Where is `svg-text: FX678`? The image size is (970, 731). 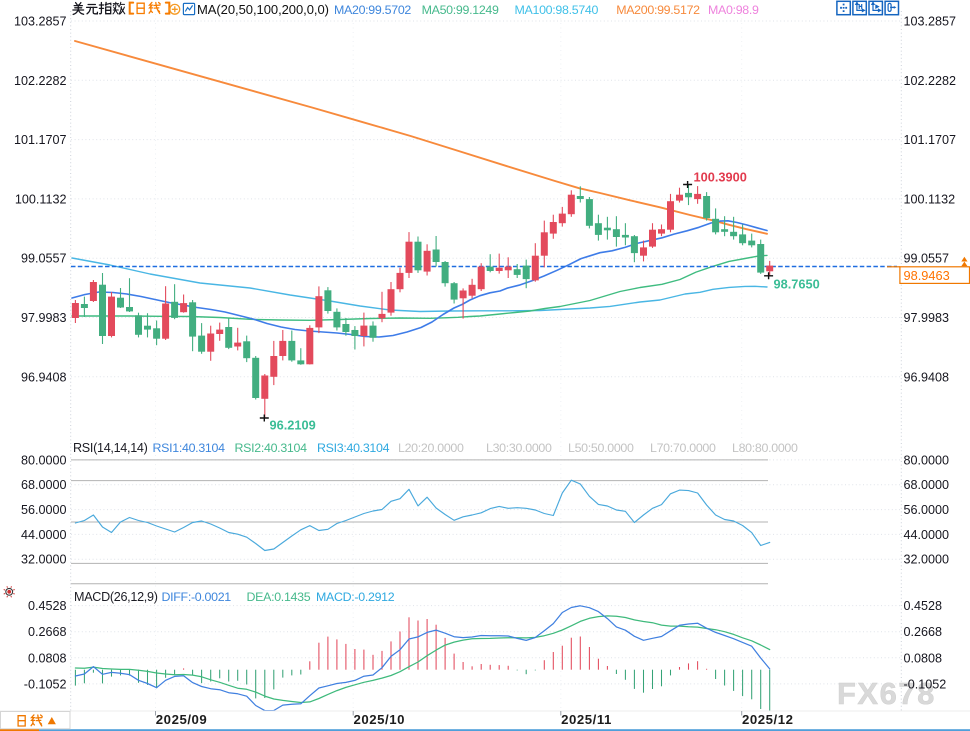 svg-text: FX678 is located at coordinates (886, 693).